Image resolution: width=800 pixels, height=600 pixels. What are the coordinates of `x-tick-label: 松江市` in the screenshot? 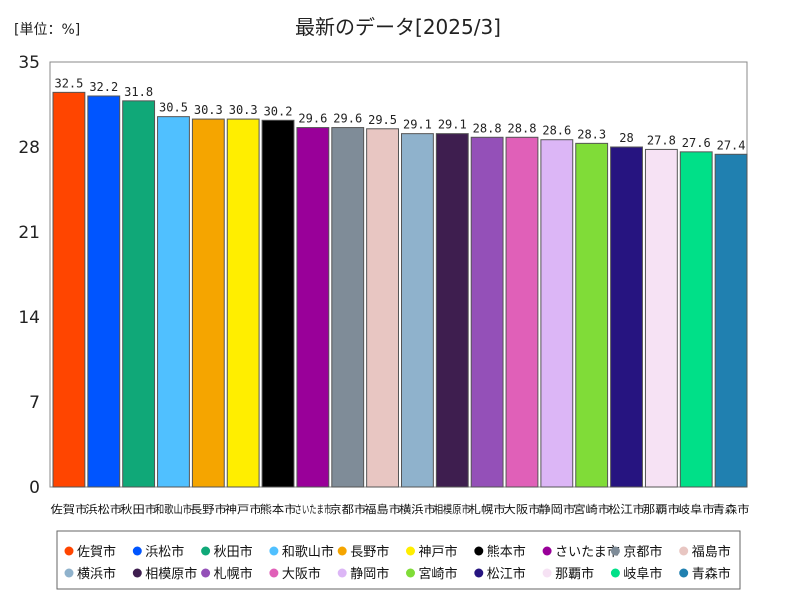 It's located at (626, 509).